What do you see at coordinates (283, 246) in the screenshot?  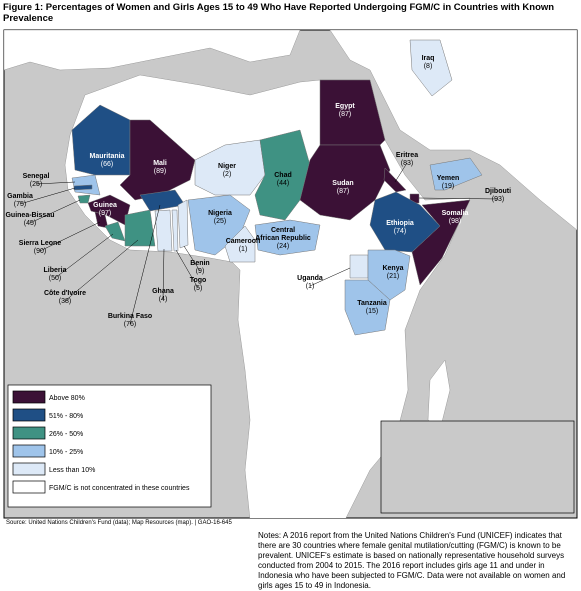 I see `country-value: (24)` at bounding box center [283, 246].